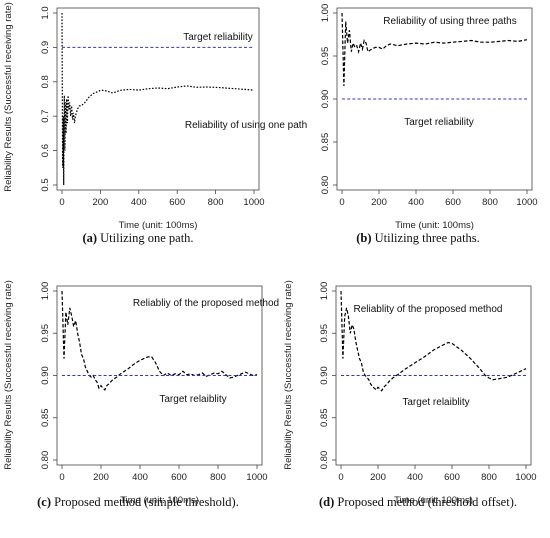 This screenshot has height=538, width=550. What do you see at coordinates (428, 309) in the screenshot?
I see `annotation-label: Reliablity of the proposed method` at bounding box center [428, 309].